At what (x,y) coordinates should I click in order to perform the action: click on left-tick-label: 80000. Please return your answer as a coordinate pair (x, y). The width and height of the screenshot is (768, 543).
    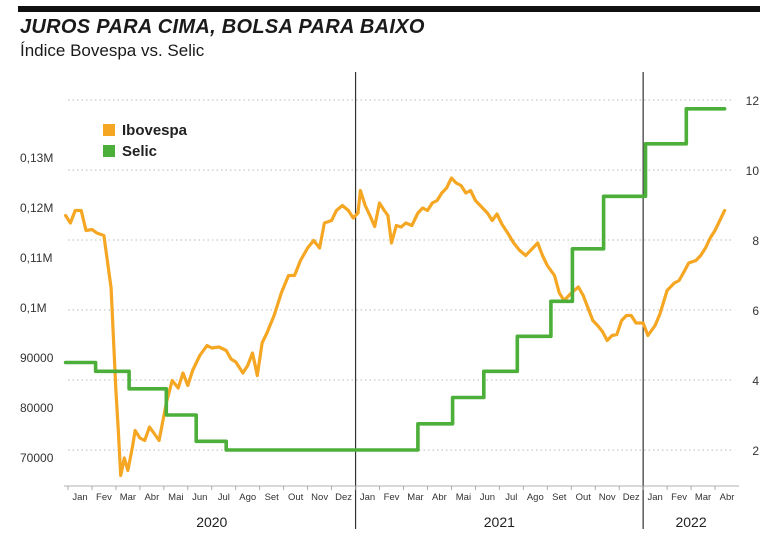
    Looking at the image, I should click on (37, 408).